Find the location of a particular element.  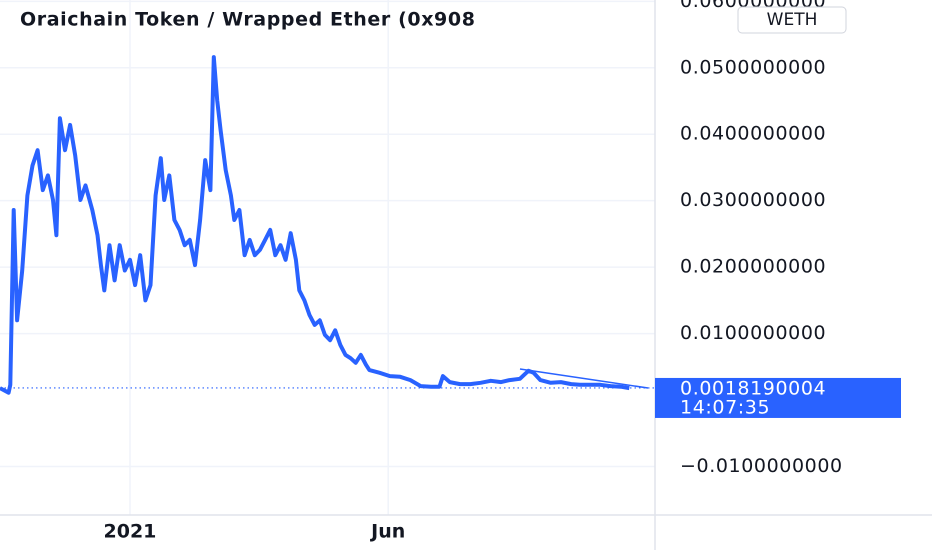

last-price-box is located at coordinates (778, 397).